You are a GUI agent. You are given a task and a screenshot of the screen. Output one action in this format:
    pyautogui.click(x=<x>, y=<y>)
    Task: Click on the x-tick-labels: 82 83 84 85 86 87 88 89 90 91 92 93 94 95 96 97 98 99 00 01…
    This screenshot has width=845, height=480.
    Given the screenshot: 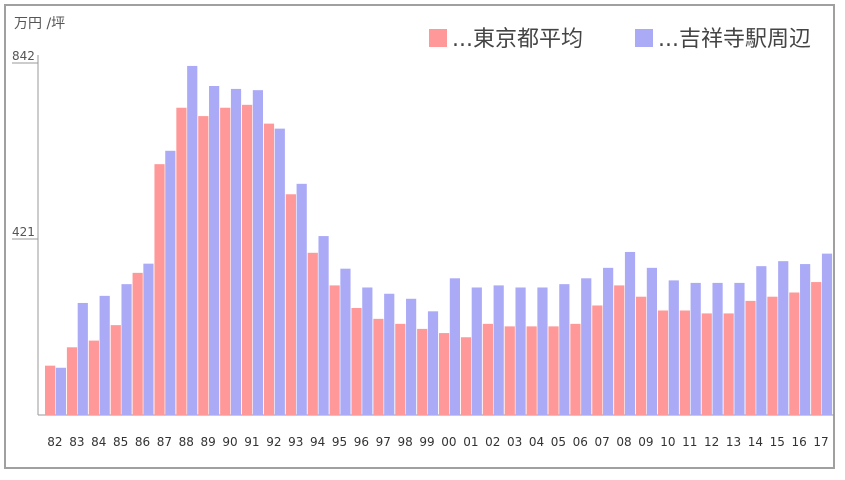 What is the action you would take?
    pyautogui.click(x=437, y=442)
    